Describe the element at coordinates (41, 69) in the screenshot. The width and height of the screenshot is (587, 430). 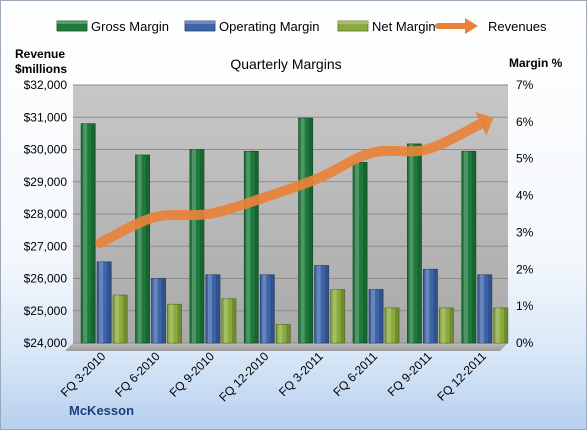
I see `left-axis-label-line2: $millions` at that location.